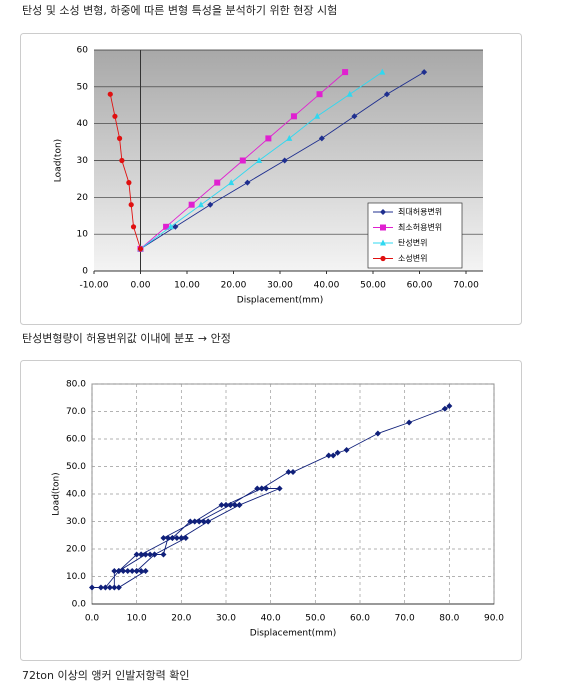  What do you see at coordinates (466, 286) in the screenshot?
I see `x-tick-label: 70.00` at bounding box center [466, 286].